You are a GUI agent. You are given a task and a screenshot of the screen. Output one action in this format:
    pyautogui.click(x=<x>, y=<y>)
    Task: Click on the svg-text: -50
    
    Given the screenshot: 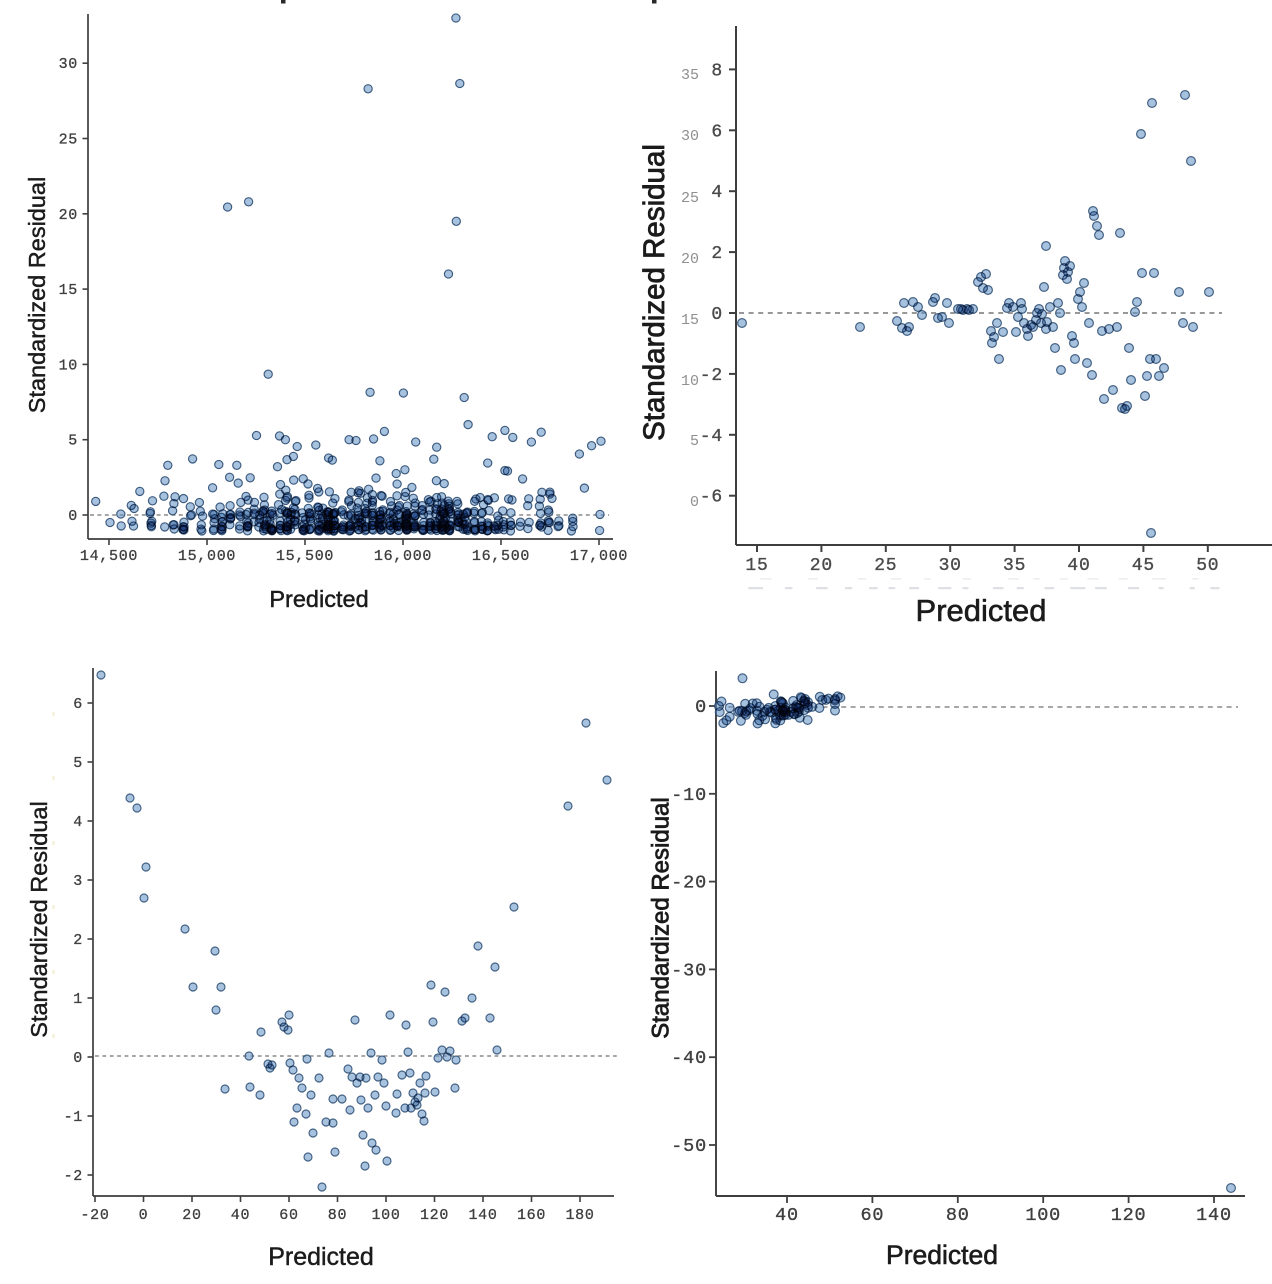 What is the action you would take?
    pyautogui.click(x=689, y=1146)
    